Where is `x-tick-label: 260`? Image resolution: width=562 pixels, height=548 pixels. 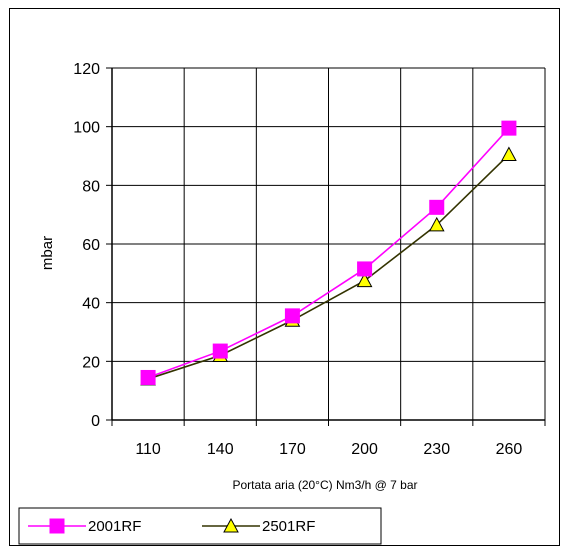 x-tick-label: 260 is located at coordinates (509, 449).